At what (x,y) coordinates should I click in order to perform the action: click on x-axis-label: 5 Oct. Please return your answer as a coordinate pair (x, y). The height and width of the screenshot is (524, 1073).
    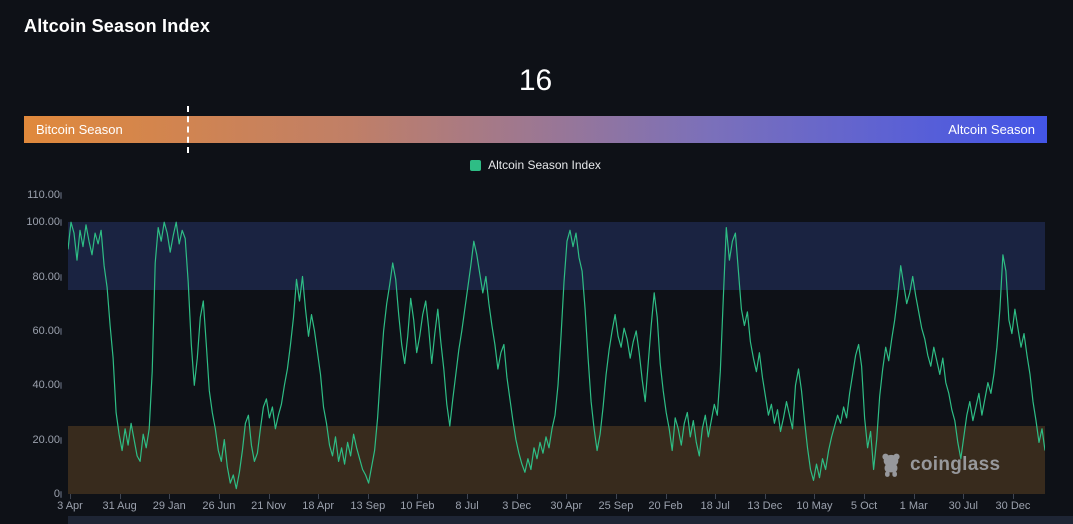
    Looking at the image, I should click on (864, 506).